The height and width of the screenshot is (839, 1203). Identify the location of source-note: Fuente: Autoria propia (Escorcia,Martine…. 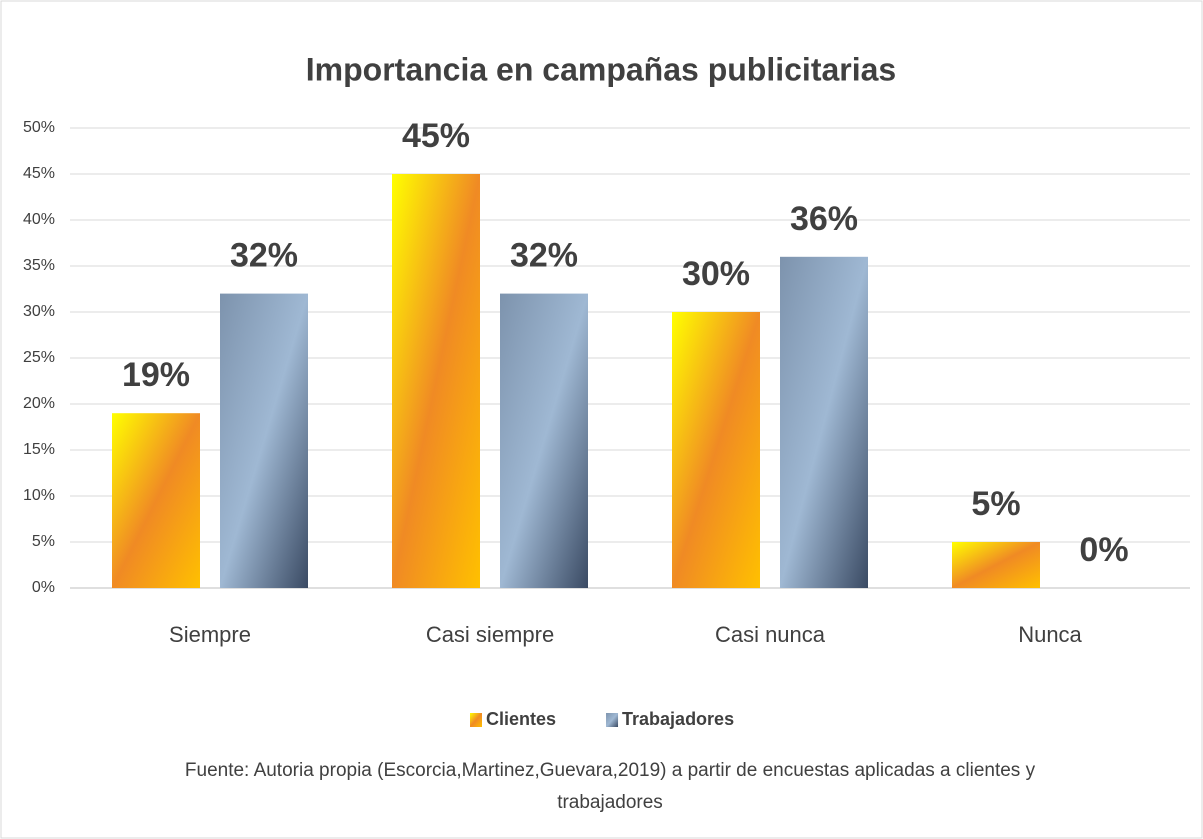
(610, 786).